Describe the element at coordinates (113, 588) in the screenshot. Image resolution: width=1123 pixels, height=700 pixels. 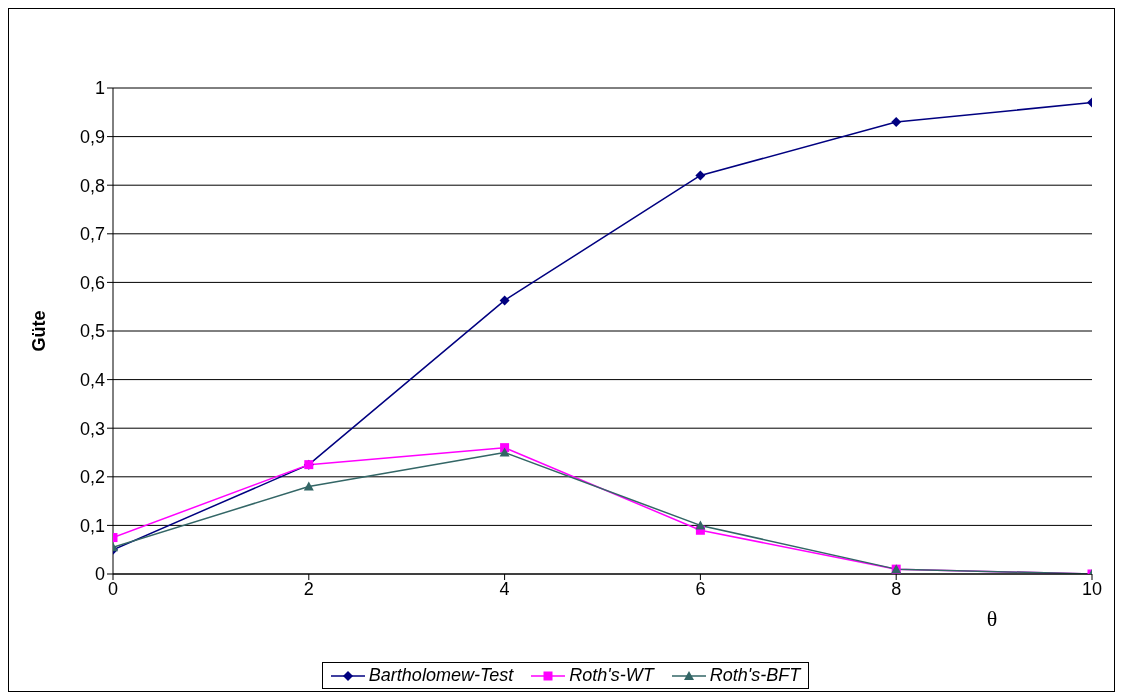
I see `x-tick-label: 0` at that location.